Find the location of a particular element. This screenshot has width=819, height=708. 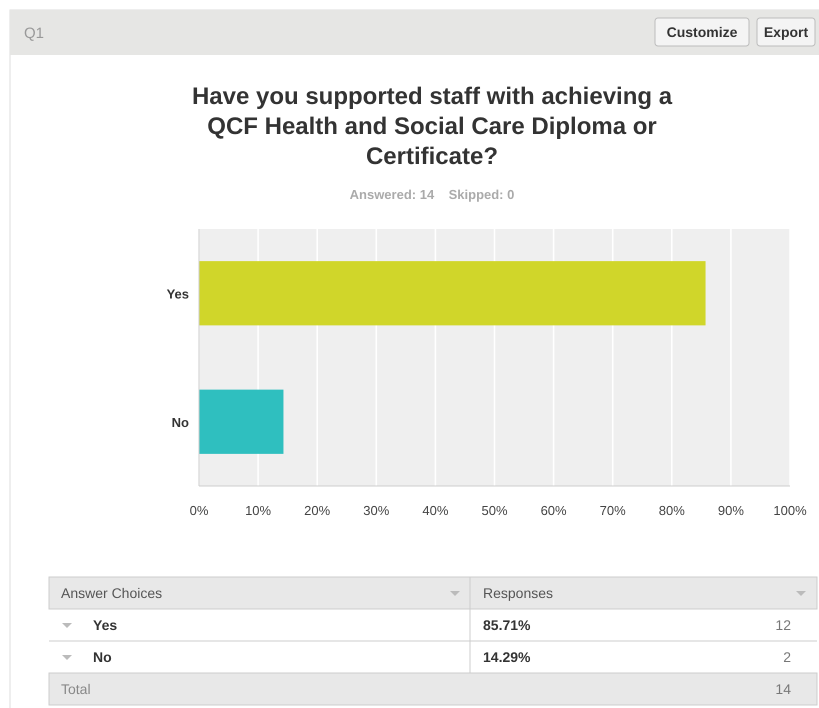

text: Answer Choices is located at coordinates (111, 593).